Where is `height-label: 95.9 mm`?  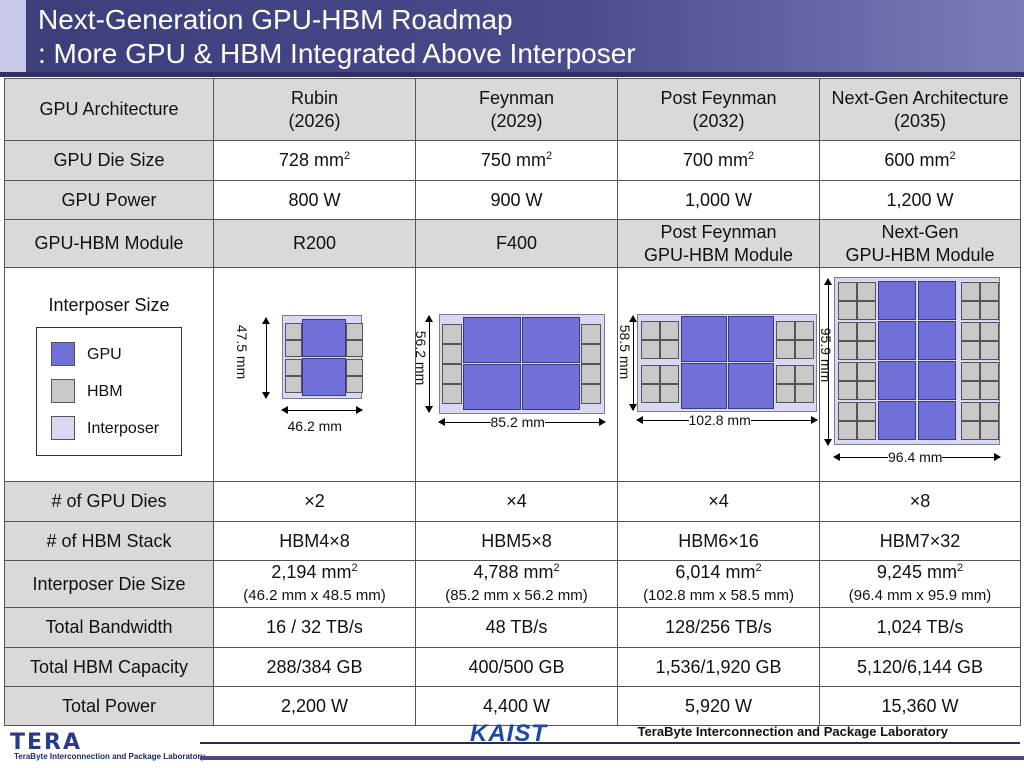 height-label: 95.9 mm is located at coordinates (826, 354).